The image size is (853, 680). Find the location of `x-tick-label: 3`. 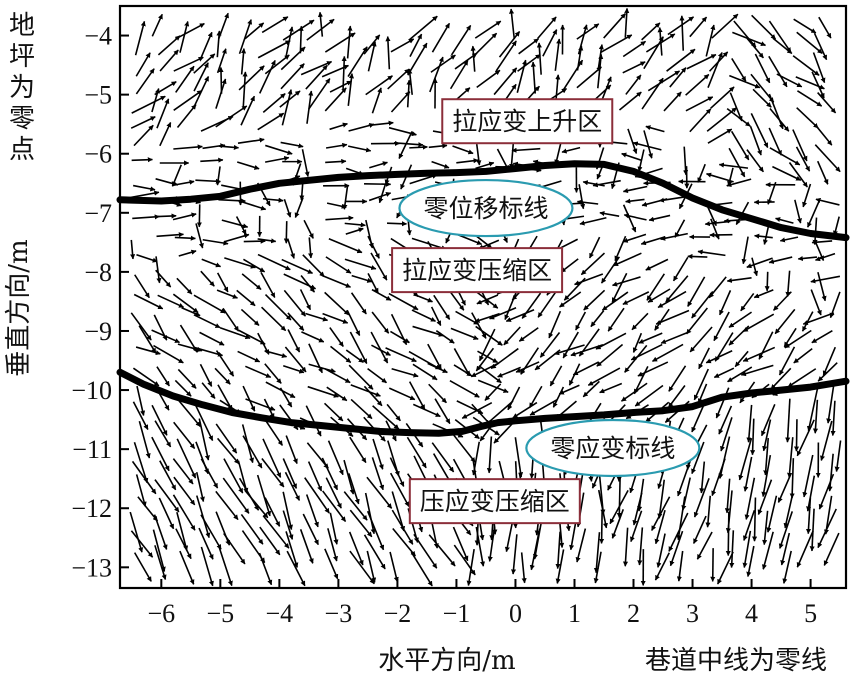

x-tick-label: 3 is located at coordinates (692, 613).